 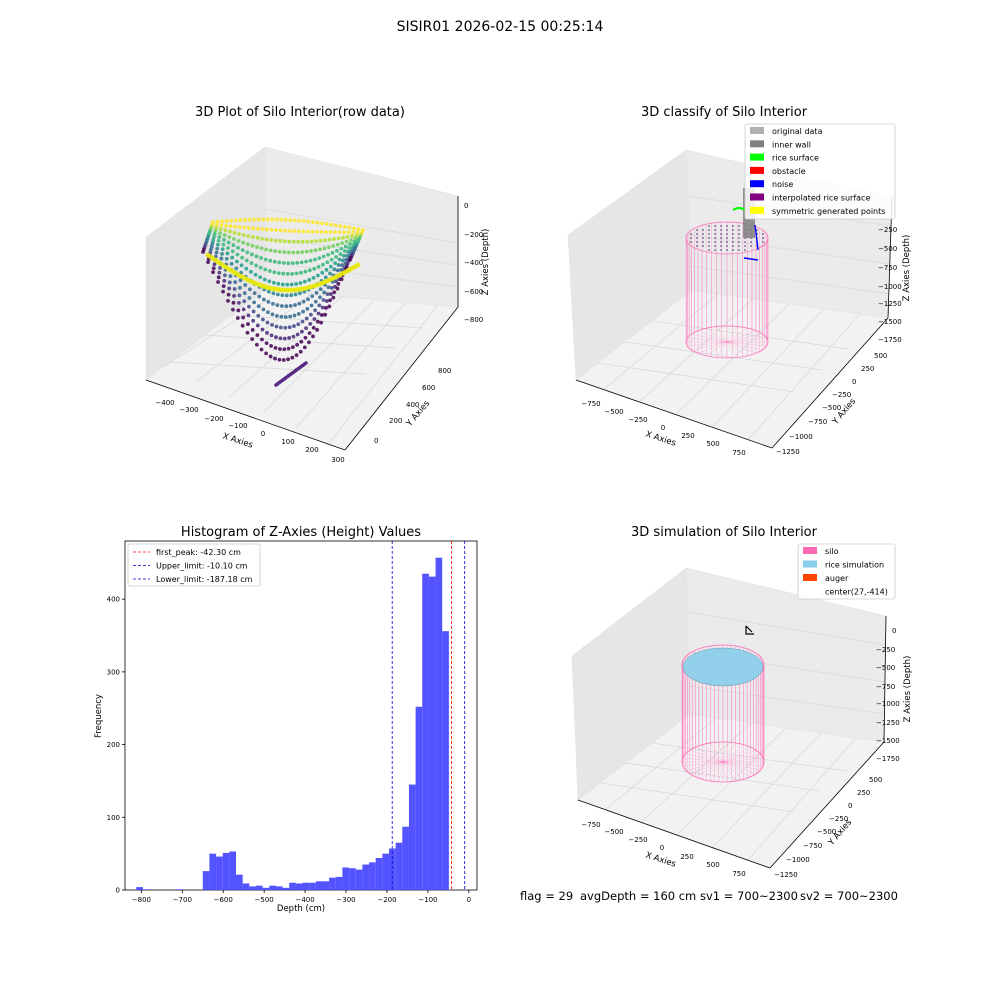 I want to click on legend-label: rice surface, so click(x=795, y=158).